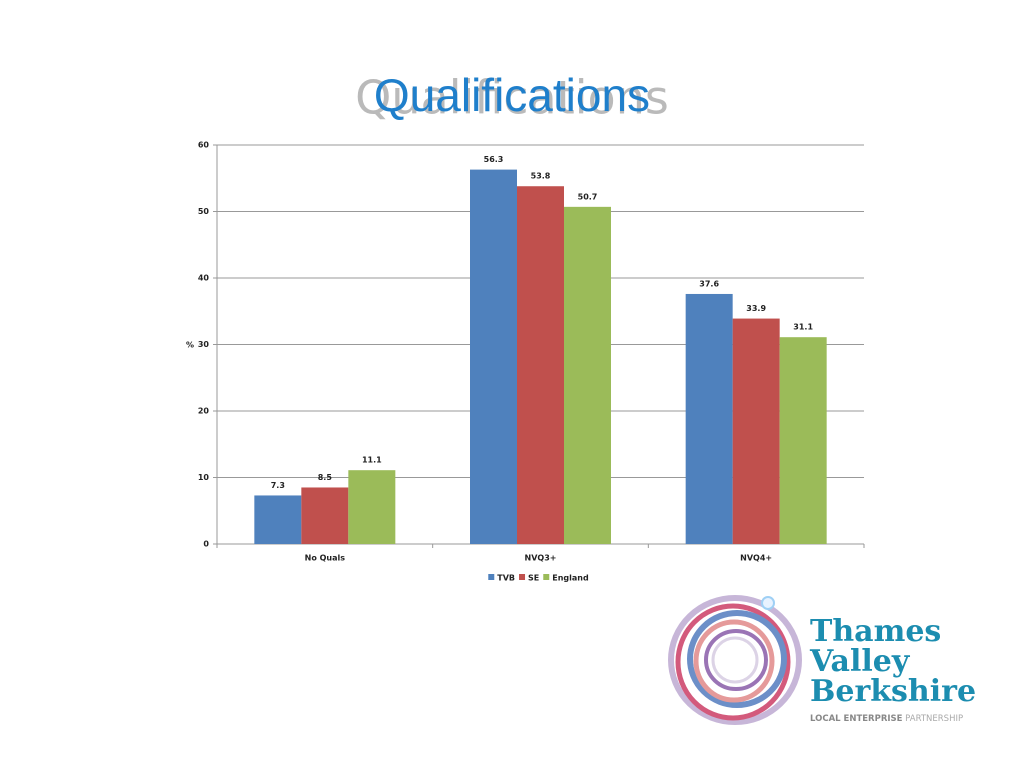  I want to click on legend-label: TVB, so click(506, 578).